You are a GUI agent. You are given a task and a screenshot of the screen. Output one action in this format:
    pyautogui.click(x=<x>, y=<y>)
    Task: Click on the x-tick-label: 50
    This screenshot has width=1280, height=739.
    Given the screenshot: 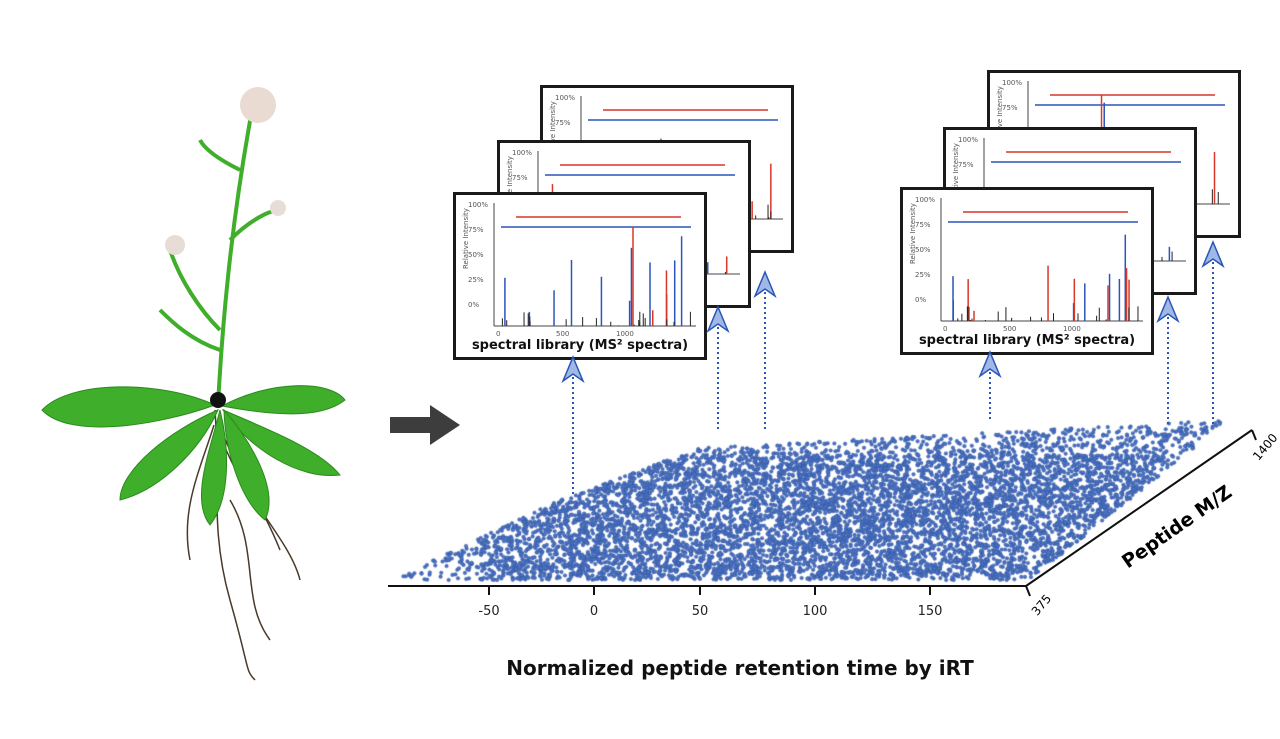 What is the action you would take?
    pyautogui.click(x=700, y=611)
    